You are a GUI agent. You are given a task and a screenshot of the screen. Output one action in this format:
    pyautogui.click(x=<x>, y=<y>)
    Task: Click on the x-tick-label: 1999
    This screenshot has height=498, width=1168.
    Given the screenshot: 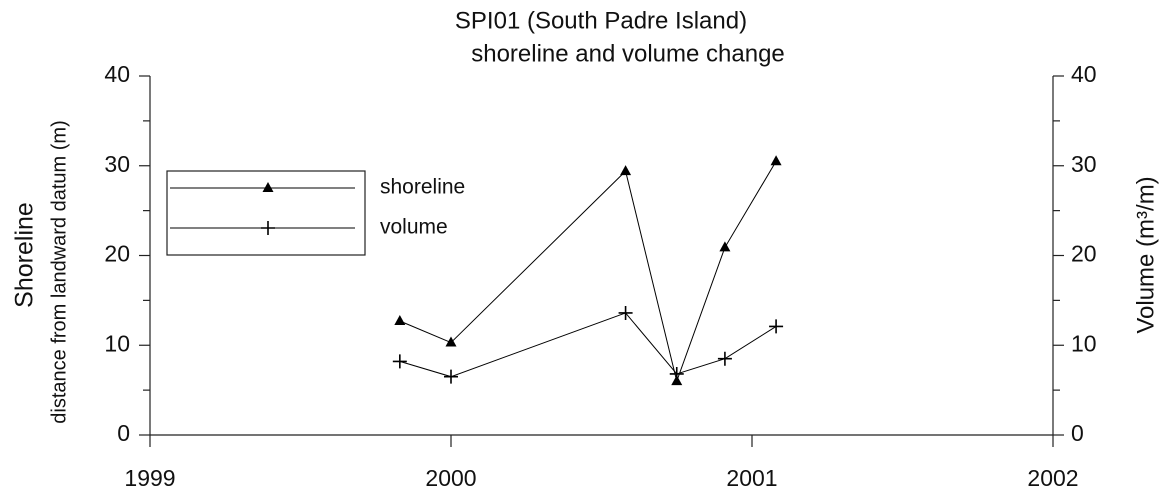 What is the action you would take?
    pyautogui.click(x=149, y=478)
    